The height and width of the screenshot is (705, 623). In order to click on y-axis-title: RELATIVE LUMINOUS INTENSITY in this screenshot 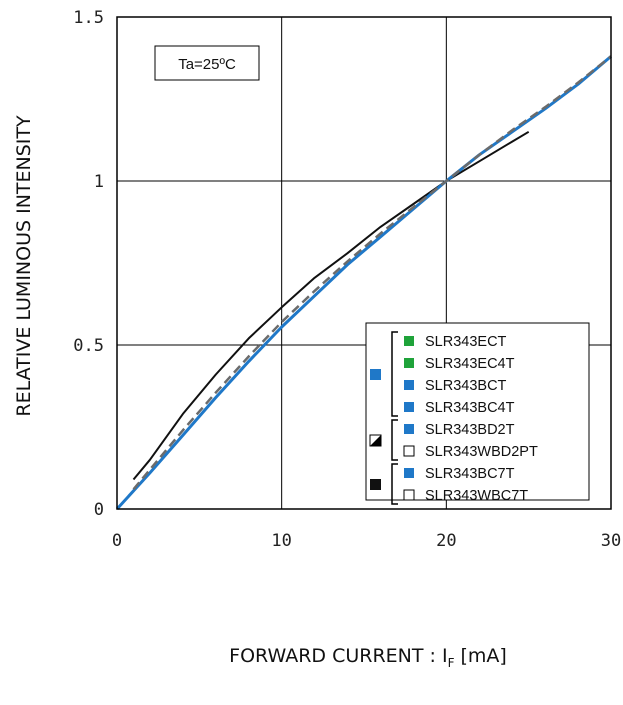, I will do `click(24, 266)`.